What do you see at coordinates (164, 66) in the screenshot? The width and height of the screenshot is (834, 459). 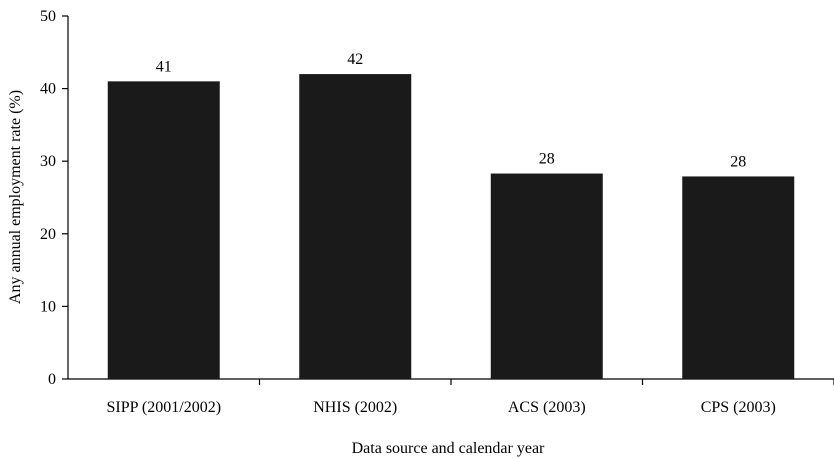 I see `bar-data-label: 41` at bounding box center [164, 66].